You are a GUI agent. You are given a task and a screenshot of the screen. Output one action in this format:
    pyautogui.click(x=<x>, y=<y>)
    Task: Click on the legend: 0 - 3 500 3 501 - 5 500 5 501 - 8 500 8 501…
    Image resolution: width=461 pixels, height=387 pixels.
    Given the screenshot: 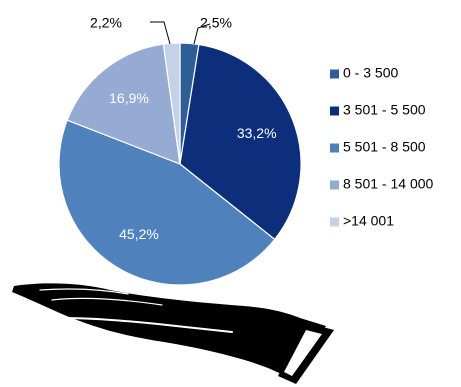 What is the action you would take?
    pyautogui.click(x=382, y=147)
    